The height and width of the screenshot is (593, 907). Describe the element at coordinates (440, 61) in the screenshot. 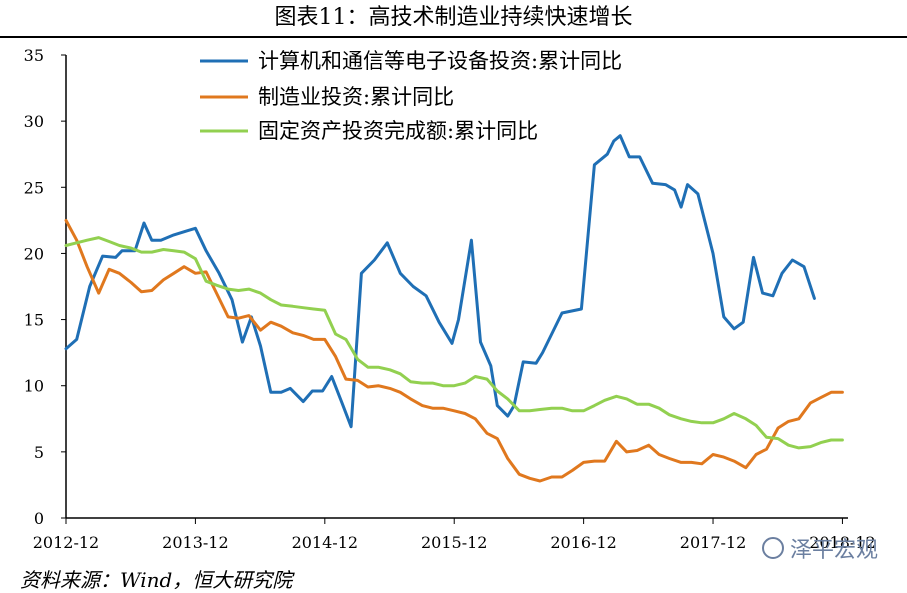

I see `legend-label-1: 计算机和通信等电子设备投资:累计同比` at that location.